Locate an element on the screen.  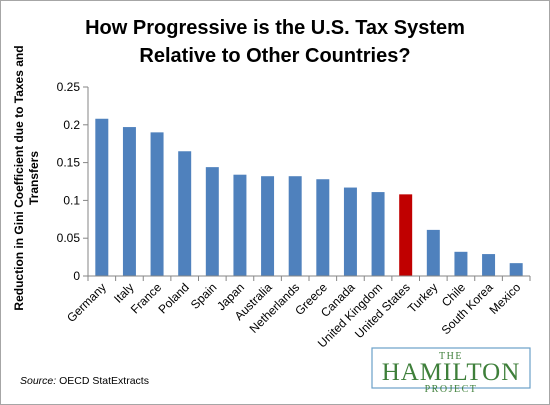
x-tick-label: Turkey is located at coordinates (423, 298).